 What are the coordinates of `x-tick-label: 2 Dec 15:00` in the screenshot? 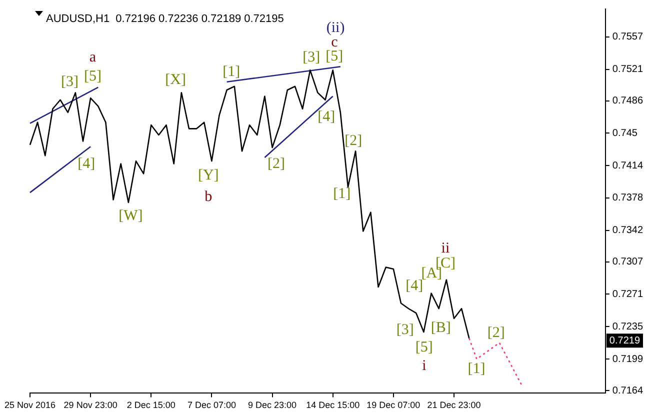 It's located at (151, 405).